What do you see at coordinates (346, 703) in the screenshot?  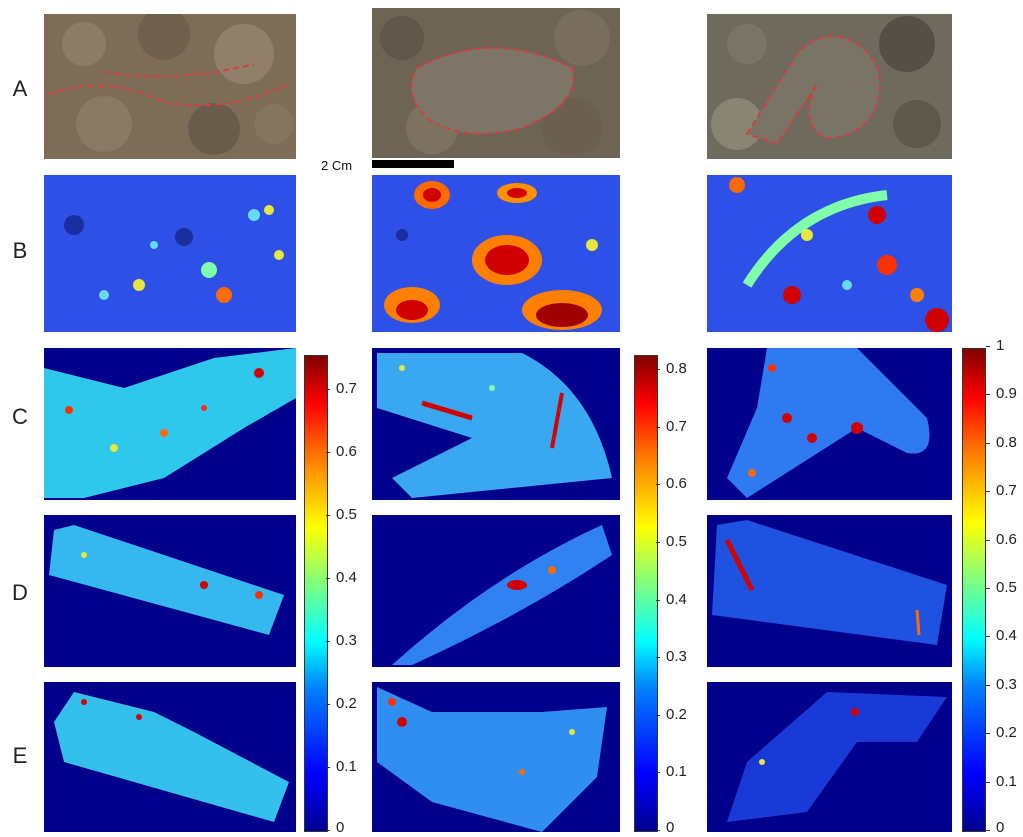 I see `colorbar-1-tick-label: 0.2` at bounding box center [346, 703].